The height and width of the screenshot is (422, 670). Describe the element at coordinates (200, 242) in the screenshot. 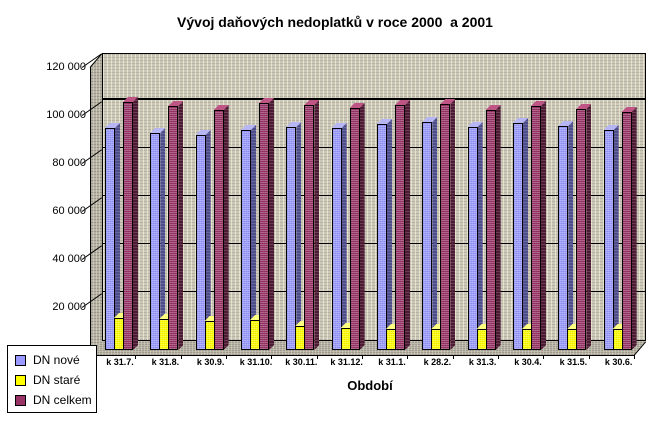

I see `bar-dn-nov--2` at that location.